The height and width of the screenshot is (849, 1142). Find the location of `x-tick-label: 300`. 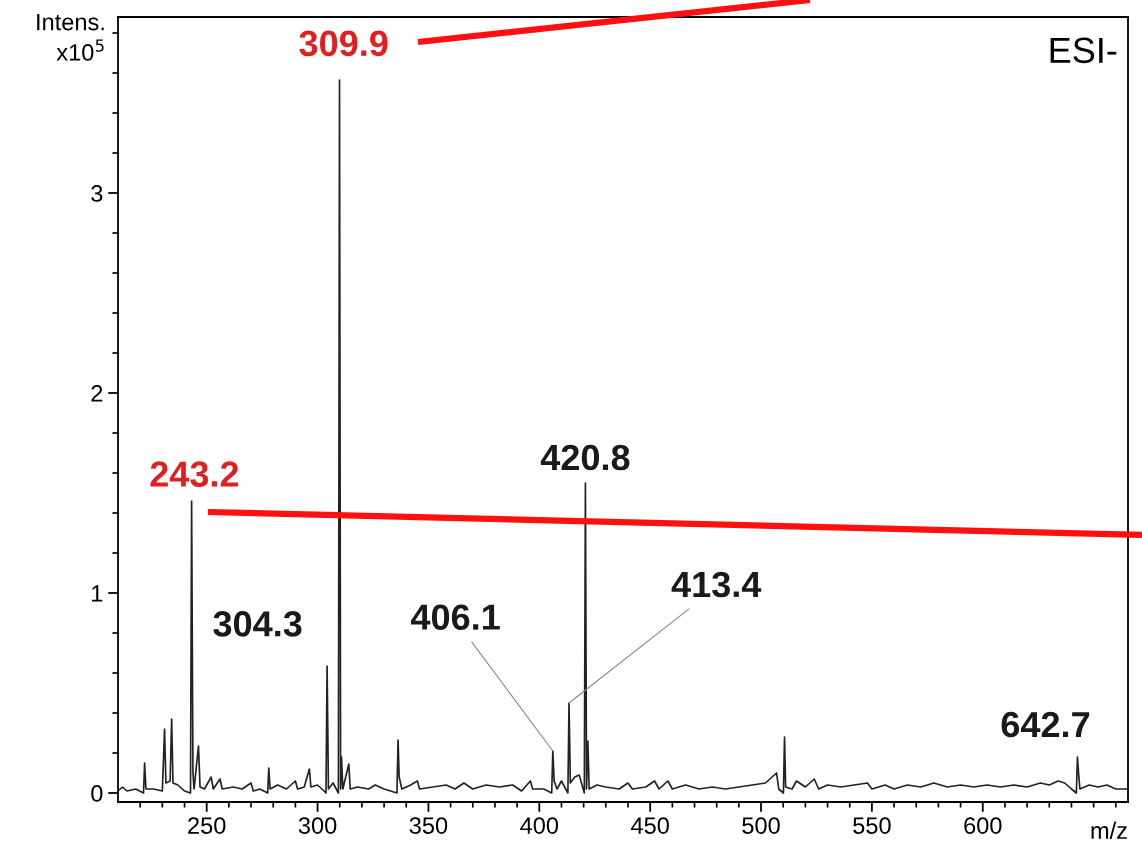

x-tick-label: 300 is located at coordinates (317, 825).